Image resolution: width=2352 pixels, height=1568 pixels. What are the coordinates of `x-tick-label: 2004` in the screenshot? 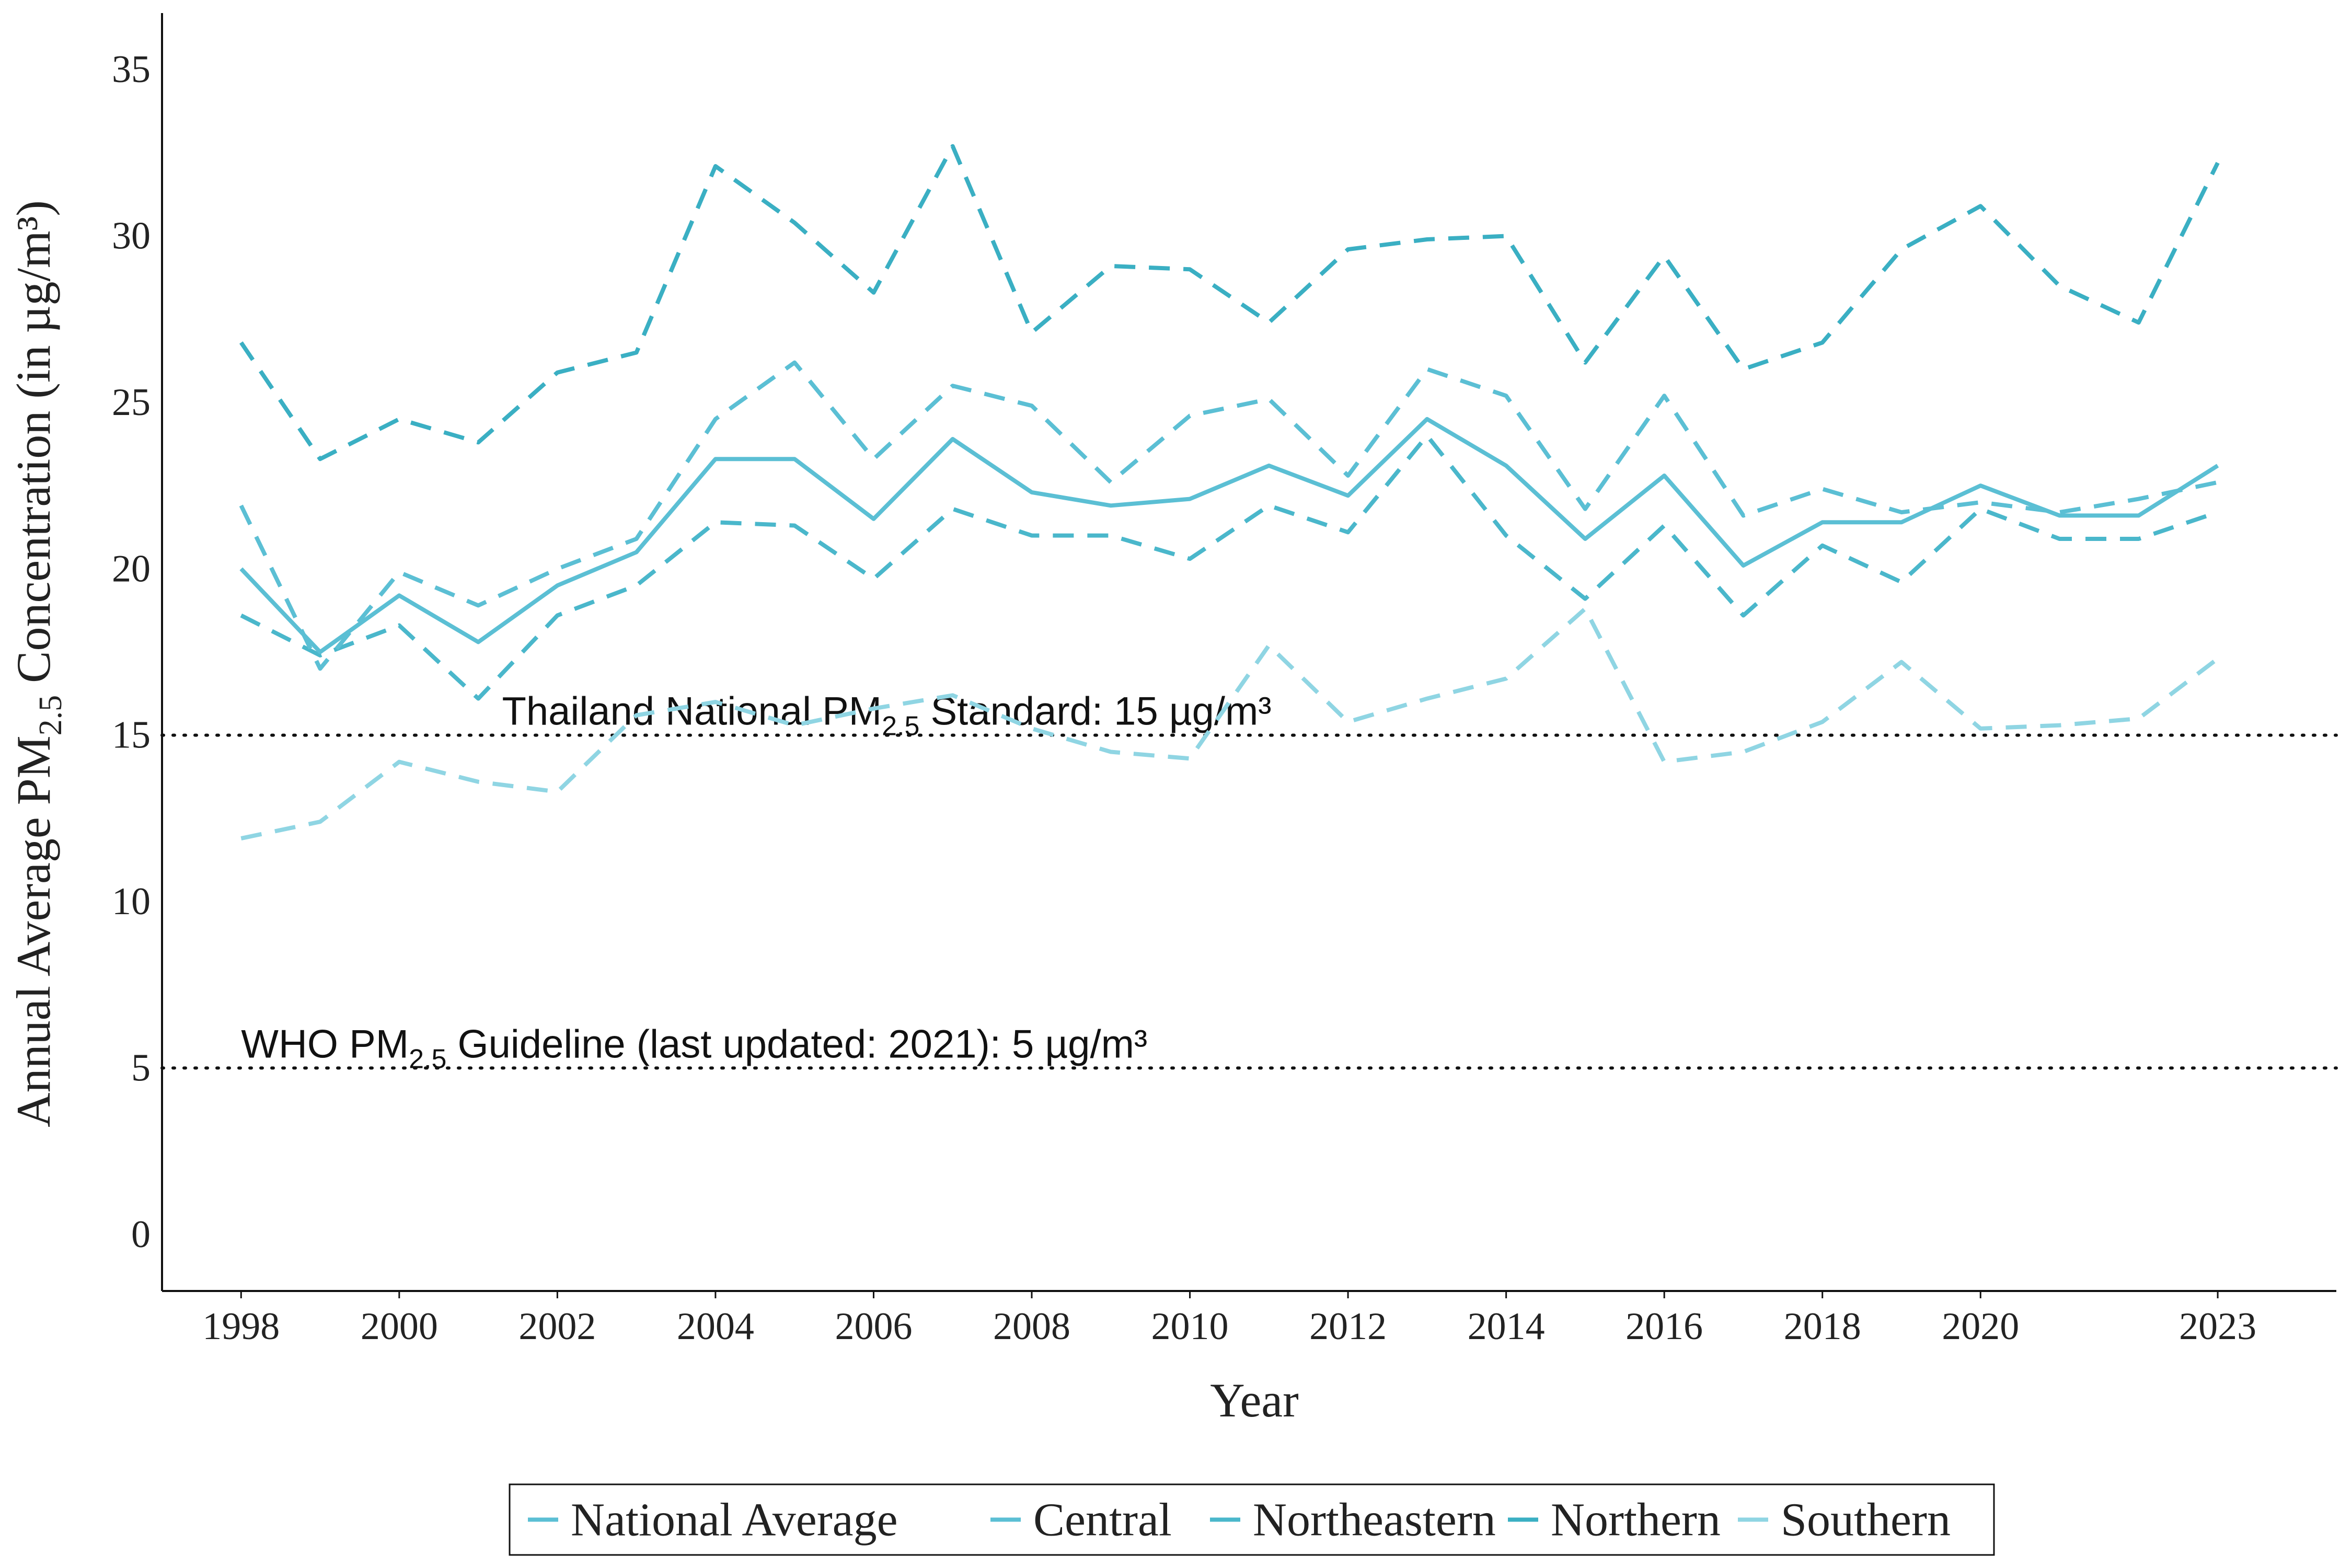 It's located at (715, 1326).